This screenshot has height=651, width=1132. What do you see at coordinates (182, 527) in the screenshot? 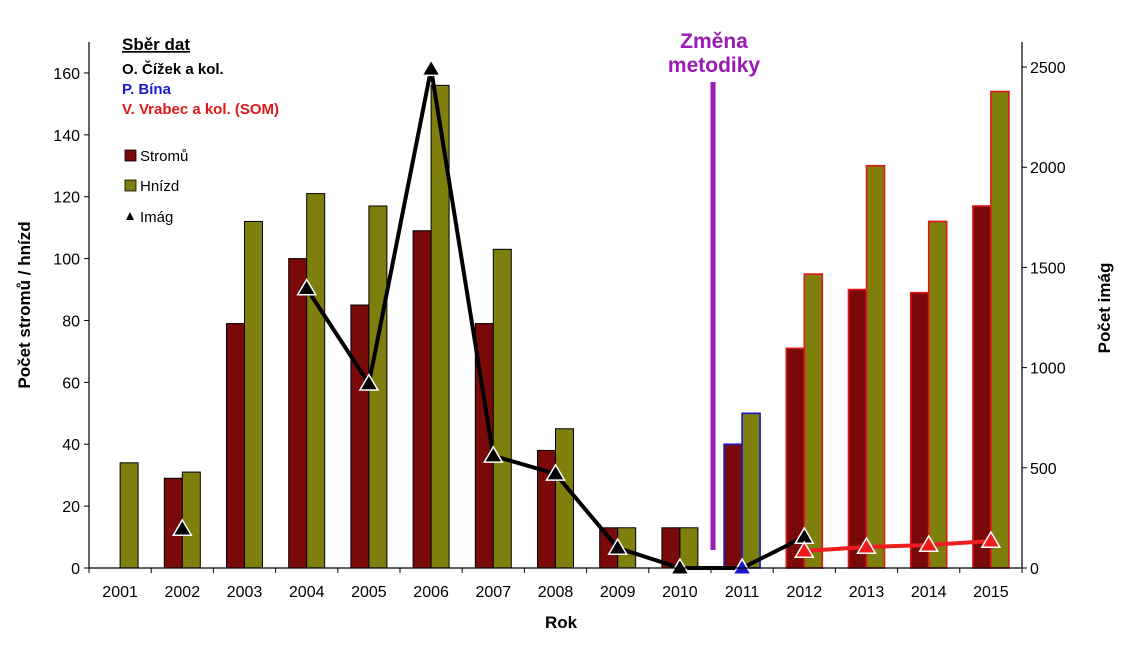
I see `marker-imag-2002` at bounding box center [182, 527].